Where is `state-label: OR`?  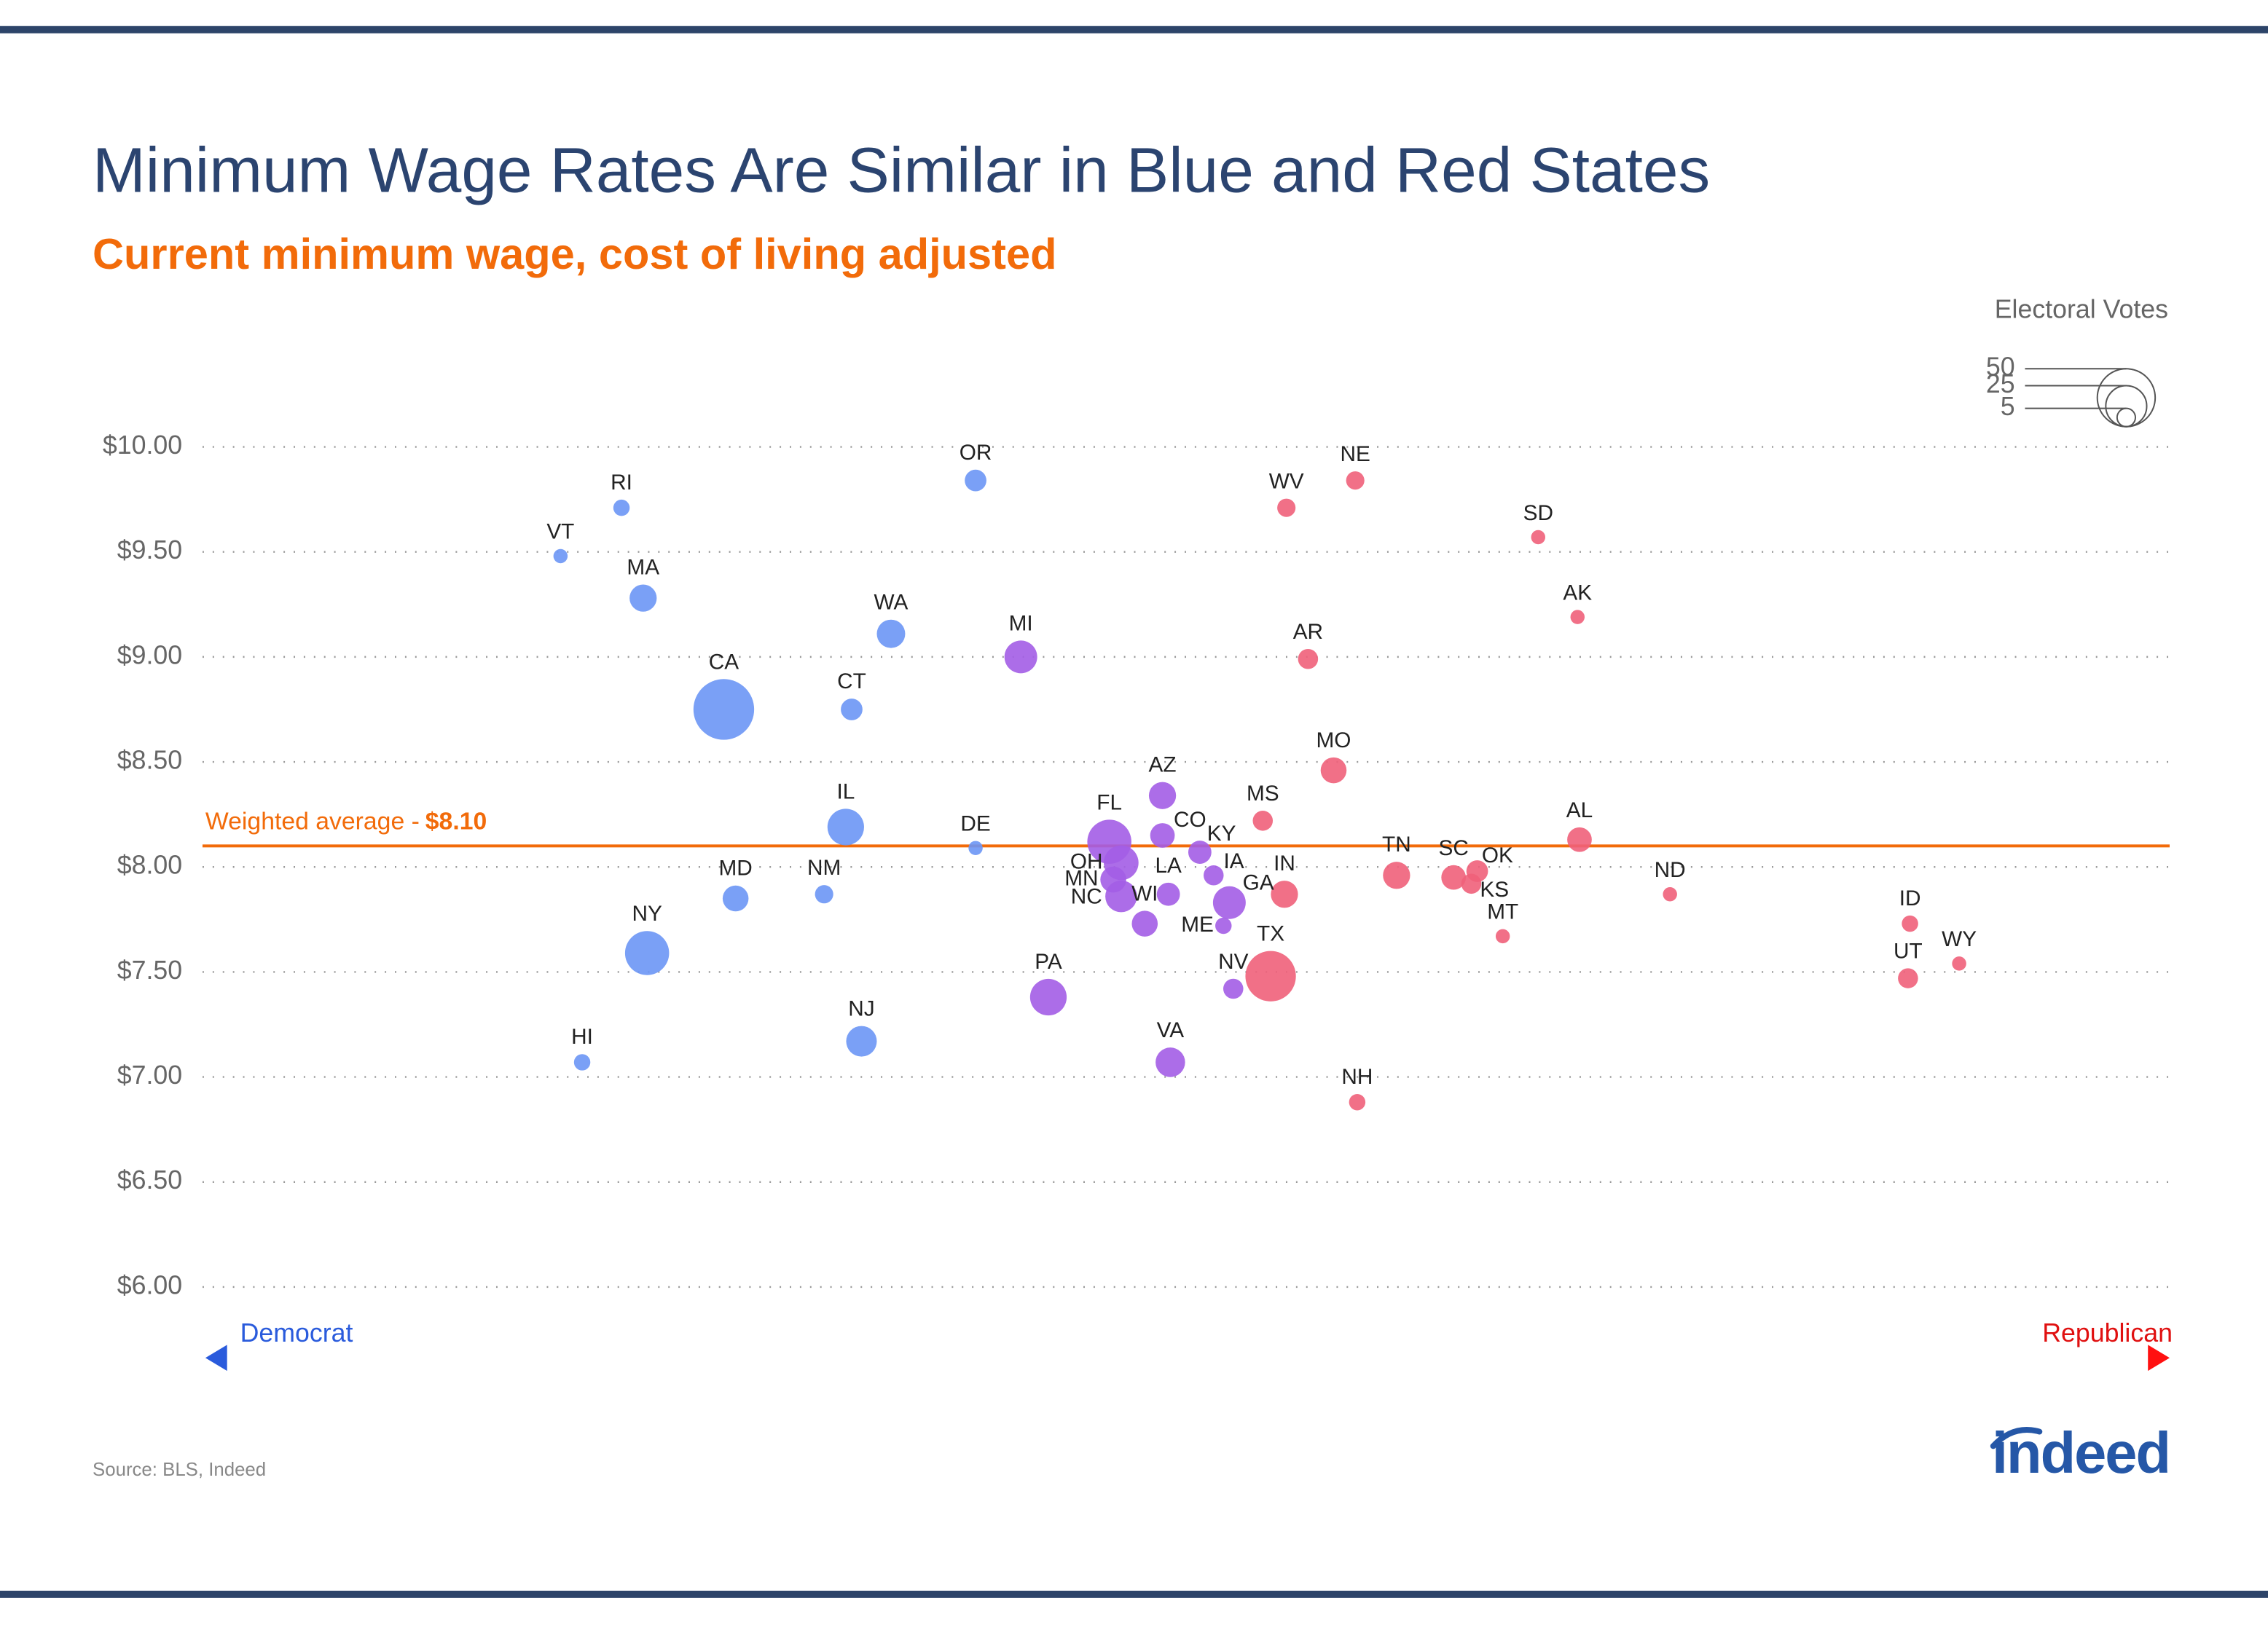
state-label: OR is located at coordinates (976, 453).